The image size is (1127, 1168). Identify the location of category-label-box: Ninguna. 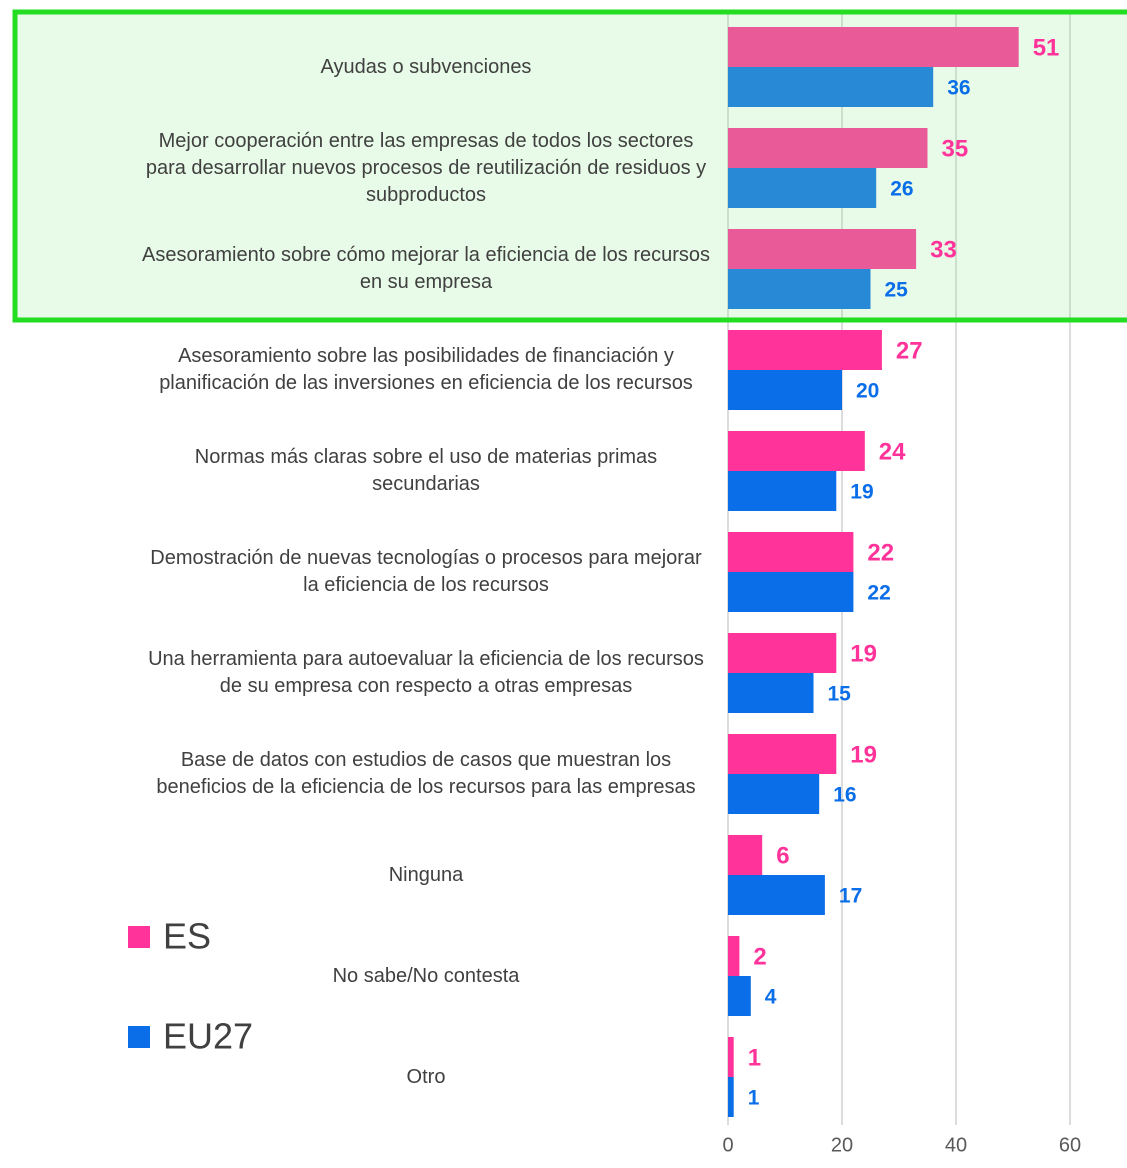
(426, 874).